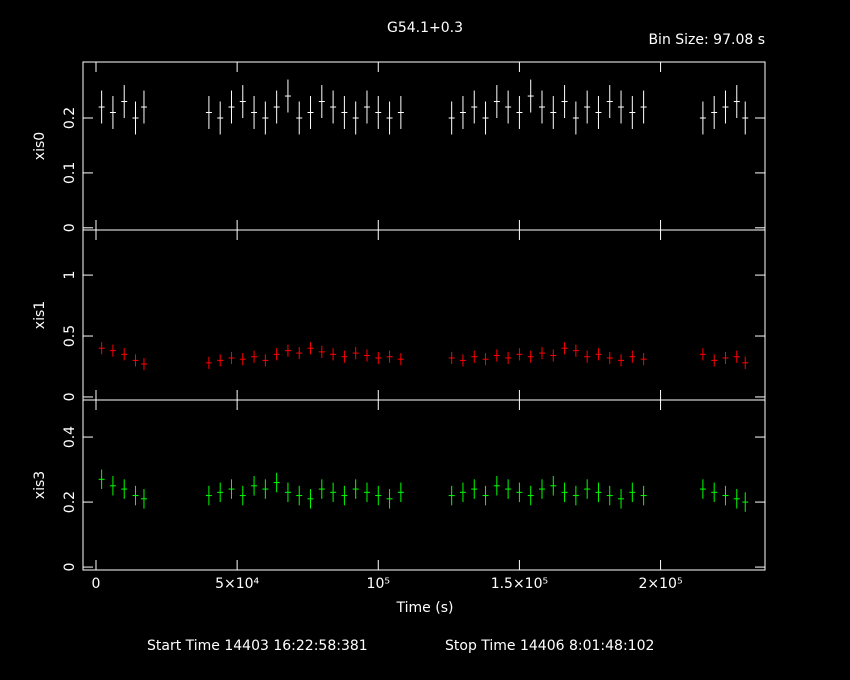  I want to click on x-tick-label: 0, so click(96, 584).